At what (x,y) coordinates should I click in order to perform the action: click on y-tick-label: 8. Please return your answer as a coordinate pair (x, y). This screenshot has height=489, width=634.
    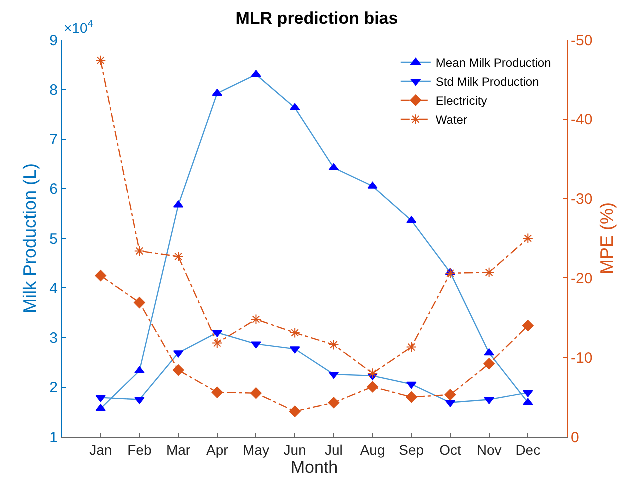
    Looking at the image, I should click on (54, 90).